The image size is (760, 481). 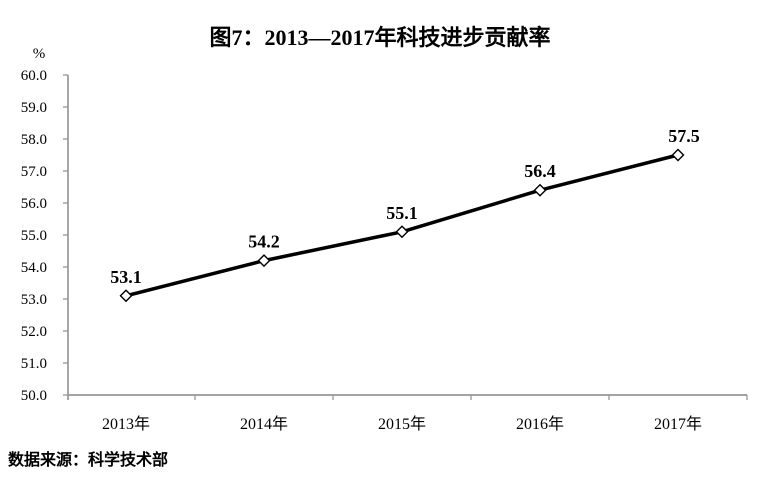 I want to click on y-axis-tick-label: 51.0, so click(x=34, y=364).